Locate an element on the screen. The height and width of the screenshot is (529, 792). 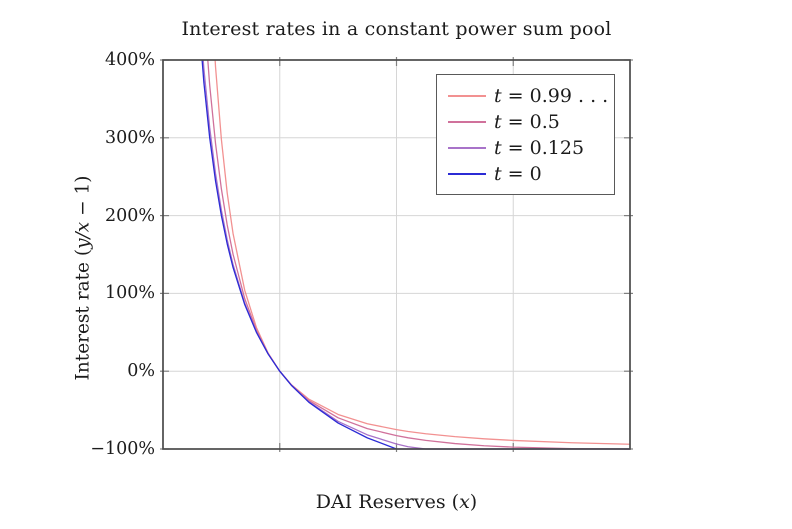
y-tick-label: 200% is located at coordinates (129, 216).